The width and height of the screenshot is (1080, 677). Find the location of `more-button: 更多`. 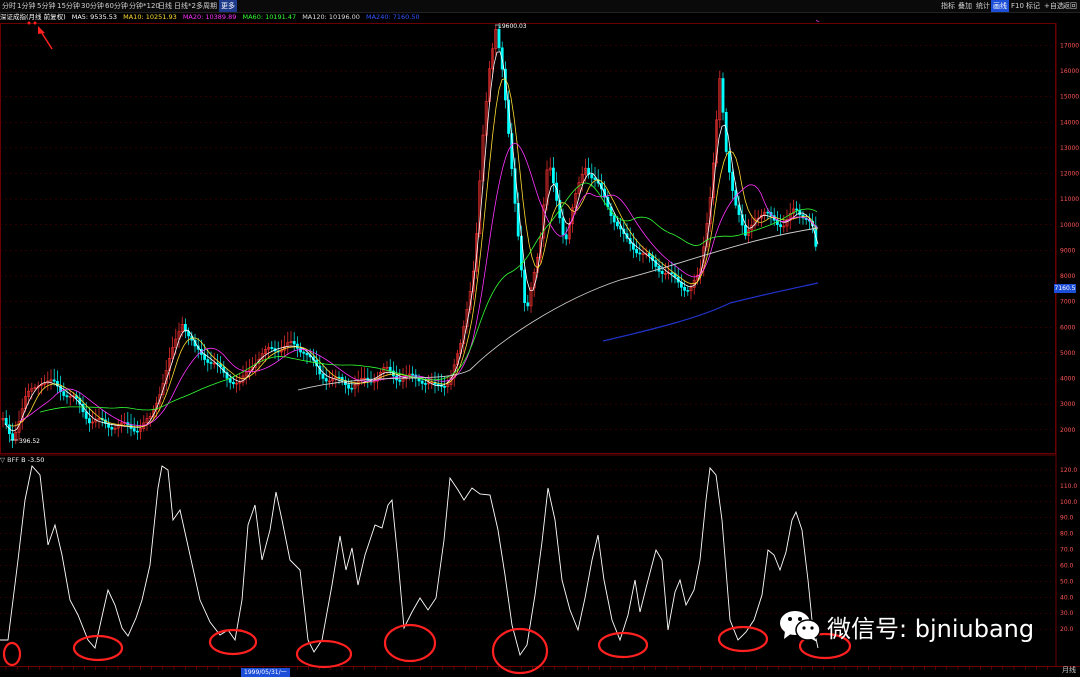

more-button: 更多 is located at coordinates (228, 6).